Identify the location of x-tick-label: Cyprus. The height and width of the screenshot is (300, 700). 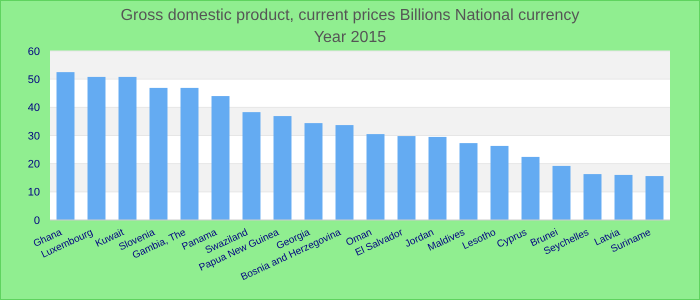
(512, 238).